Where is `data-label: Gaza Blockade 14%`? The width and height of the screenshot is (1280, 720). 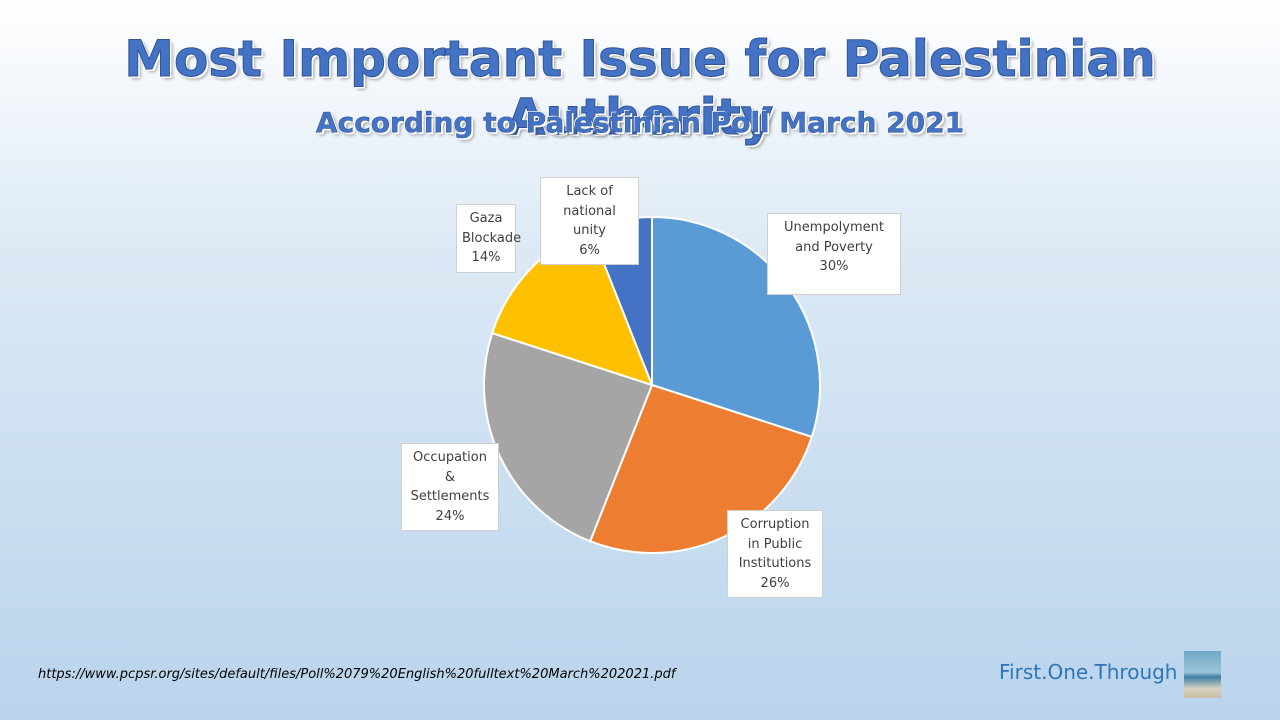 data-label: Gaza Blockade 14% is located at coordinates (489, 238).